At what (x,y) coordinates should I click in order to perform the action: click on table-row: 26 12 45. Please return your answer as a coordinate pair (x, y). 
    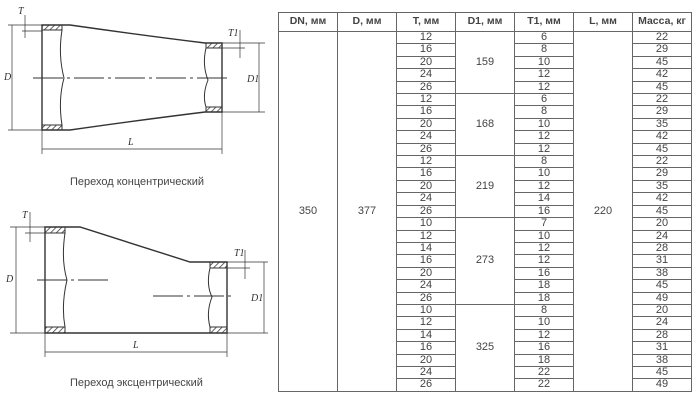
    Looking at the image, I should click on (485, 149).